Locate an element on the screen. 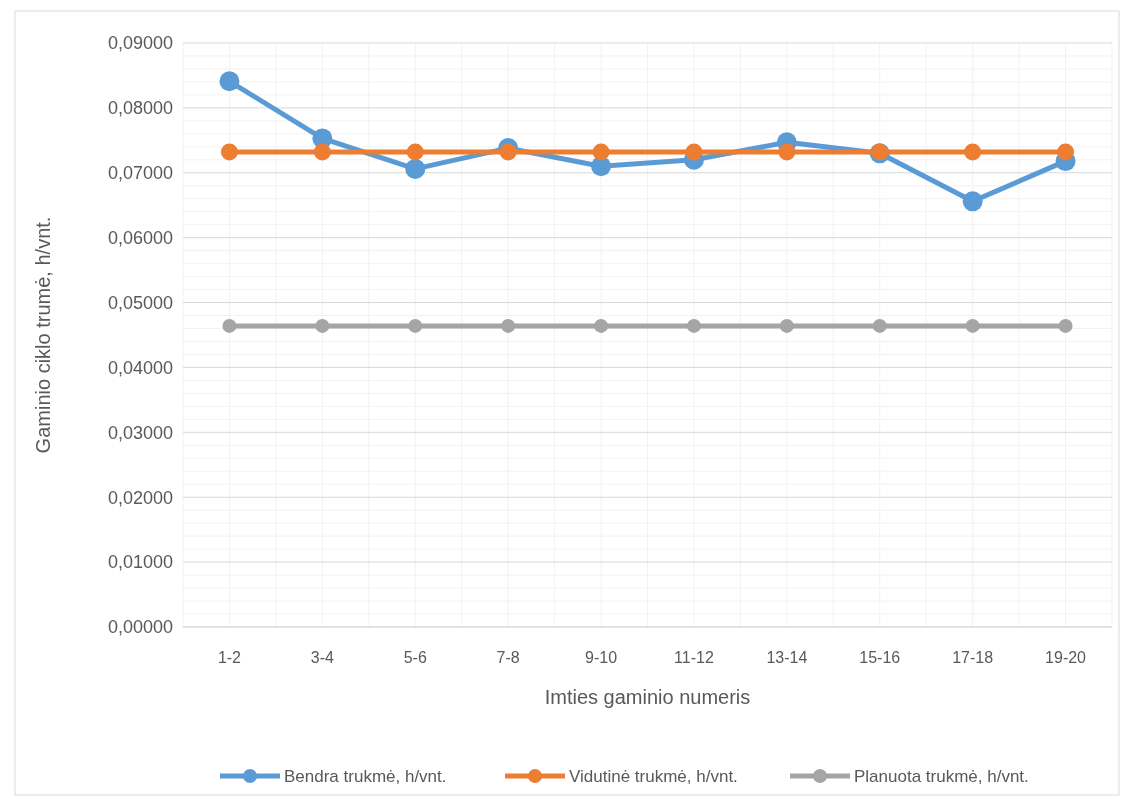 This screenshot has width=1130, height=799. y-tick-label: 0,06000 is located at coordinates (140, 237).